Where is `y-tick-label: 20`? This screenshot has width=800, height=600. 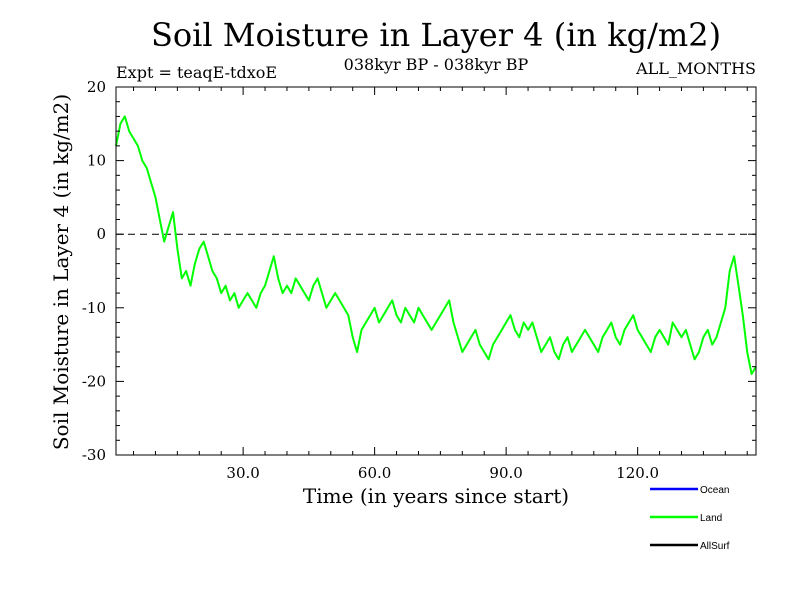
y-tick-label: 20 is located at coordinates (96, 87).